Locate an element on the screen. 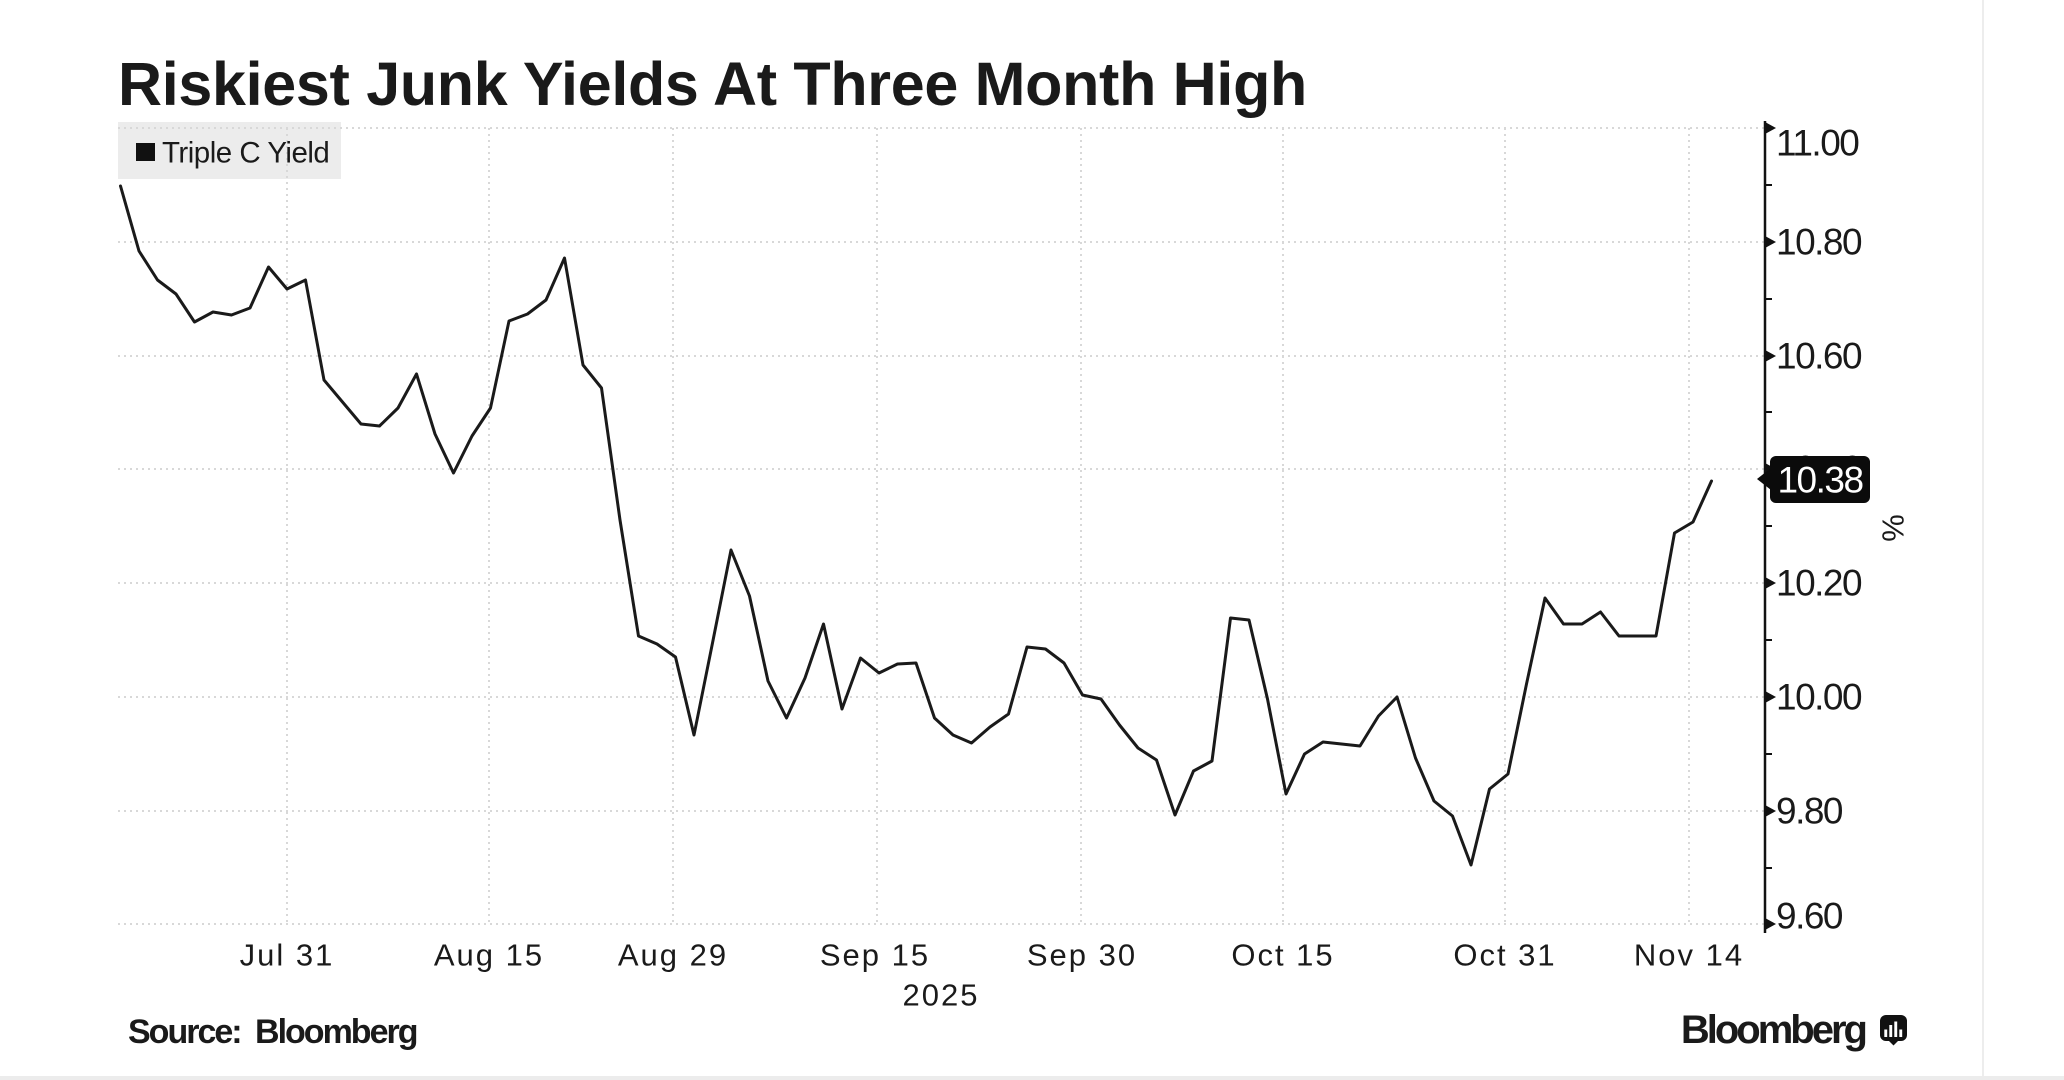 This screenshot has height=1080, width=2064. svg-text: 11.00 is located at coordinates (1817, 143).